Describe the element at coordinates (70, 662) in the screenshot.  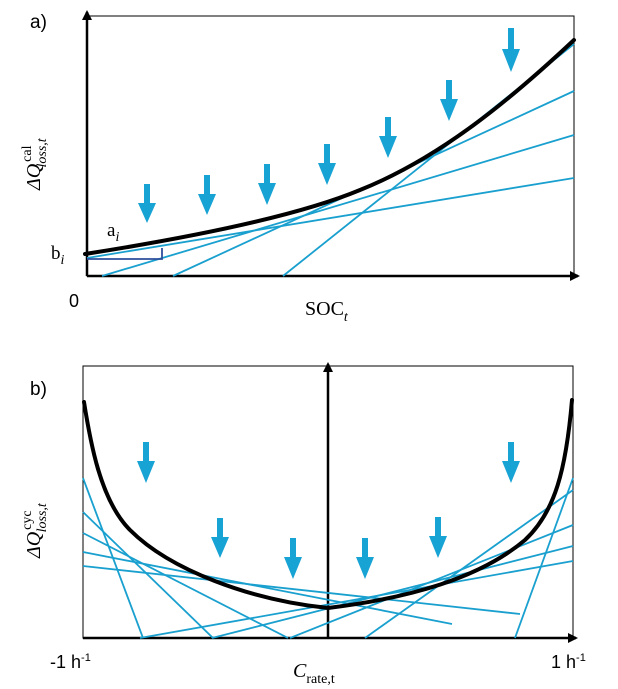
I see `panel-b-x-min-label: -1 h-1` at that location.